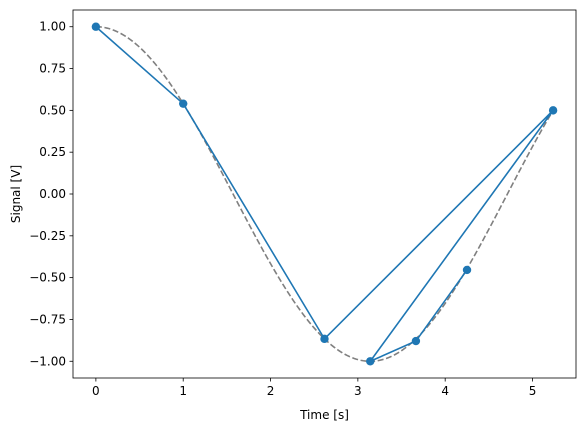 The width and height of the screenshot is (587, 432). What do you see at coordinates (96, 391) in the screenshot?
I see `x-tick-label: 0` at bounding box center [96, 391].